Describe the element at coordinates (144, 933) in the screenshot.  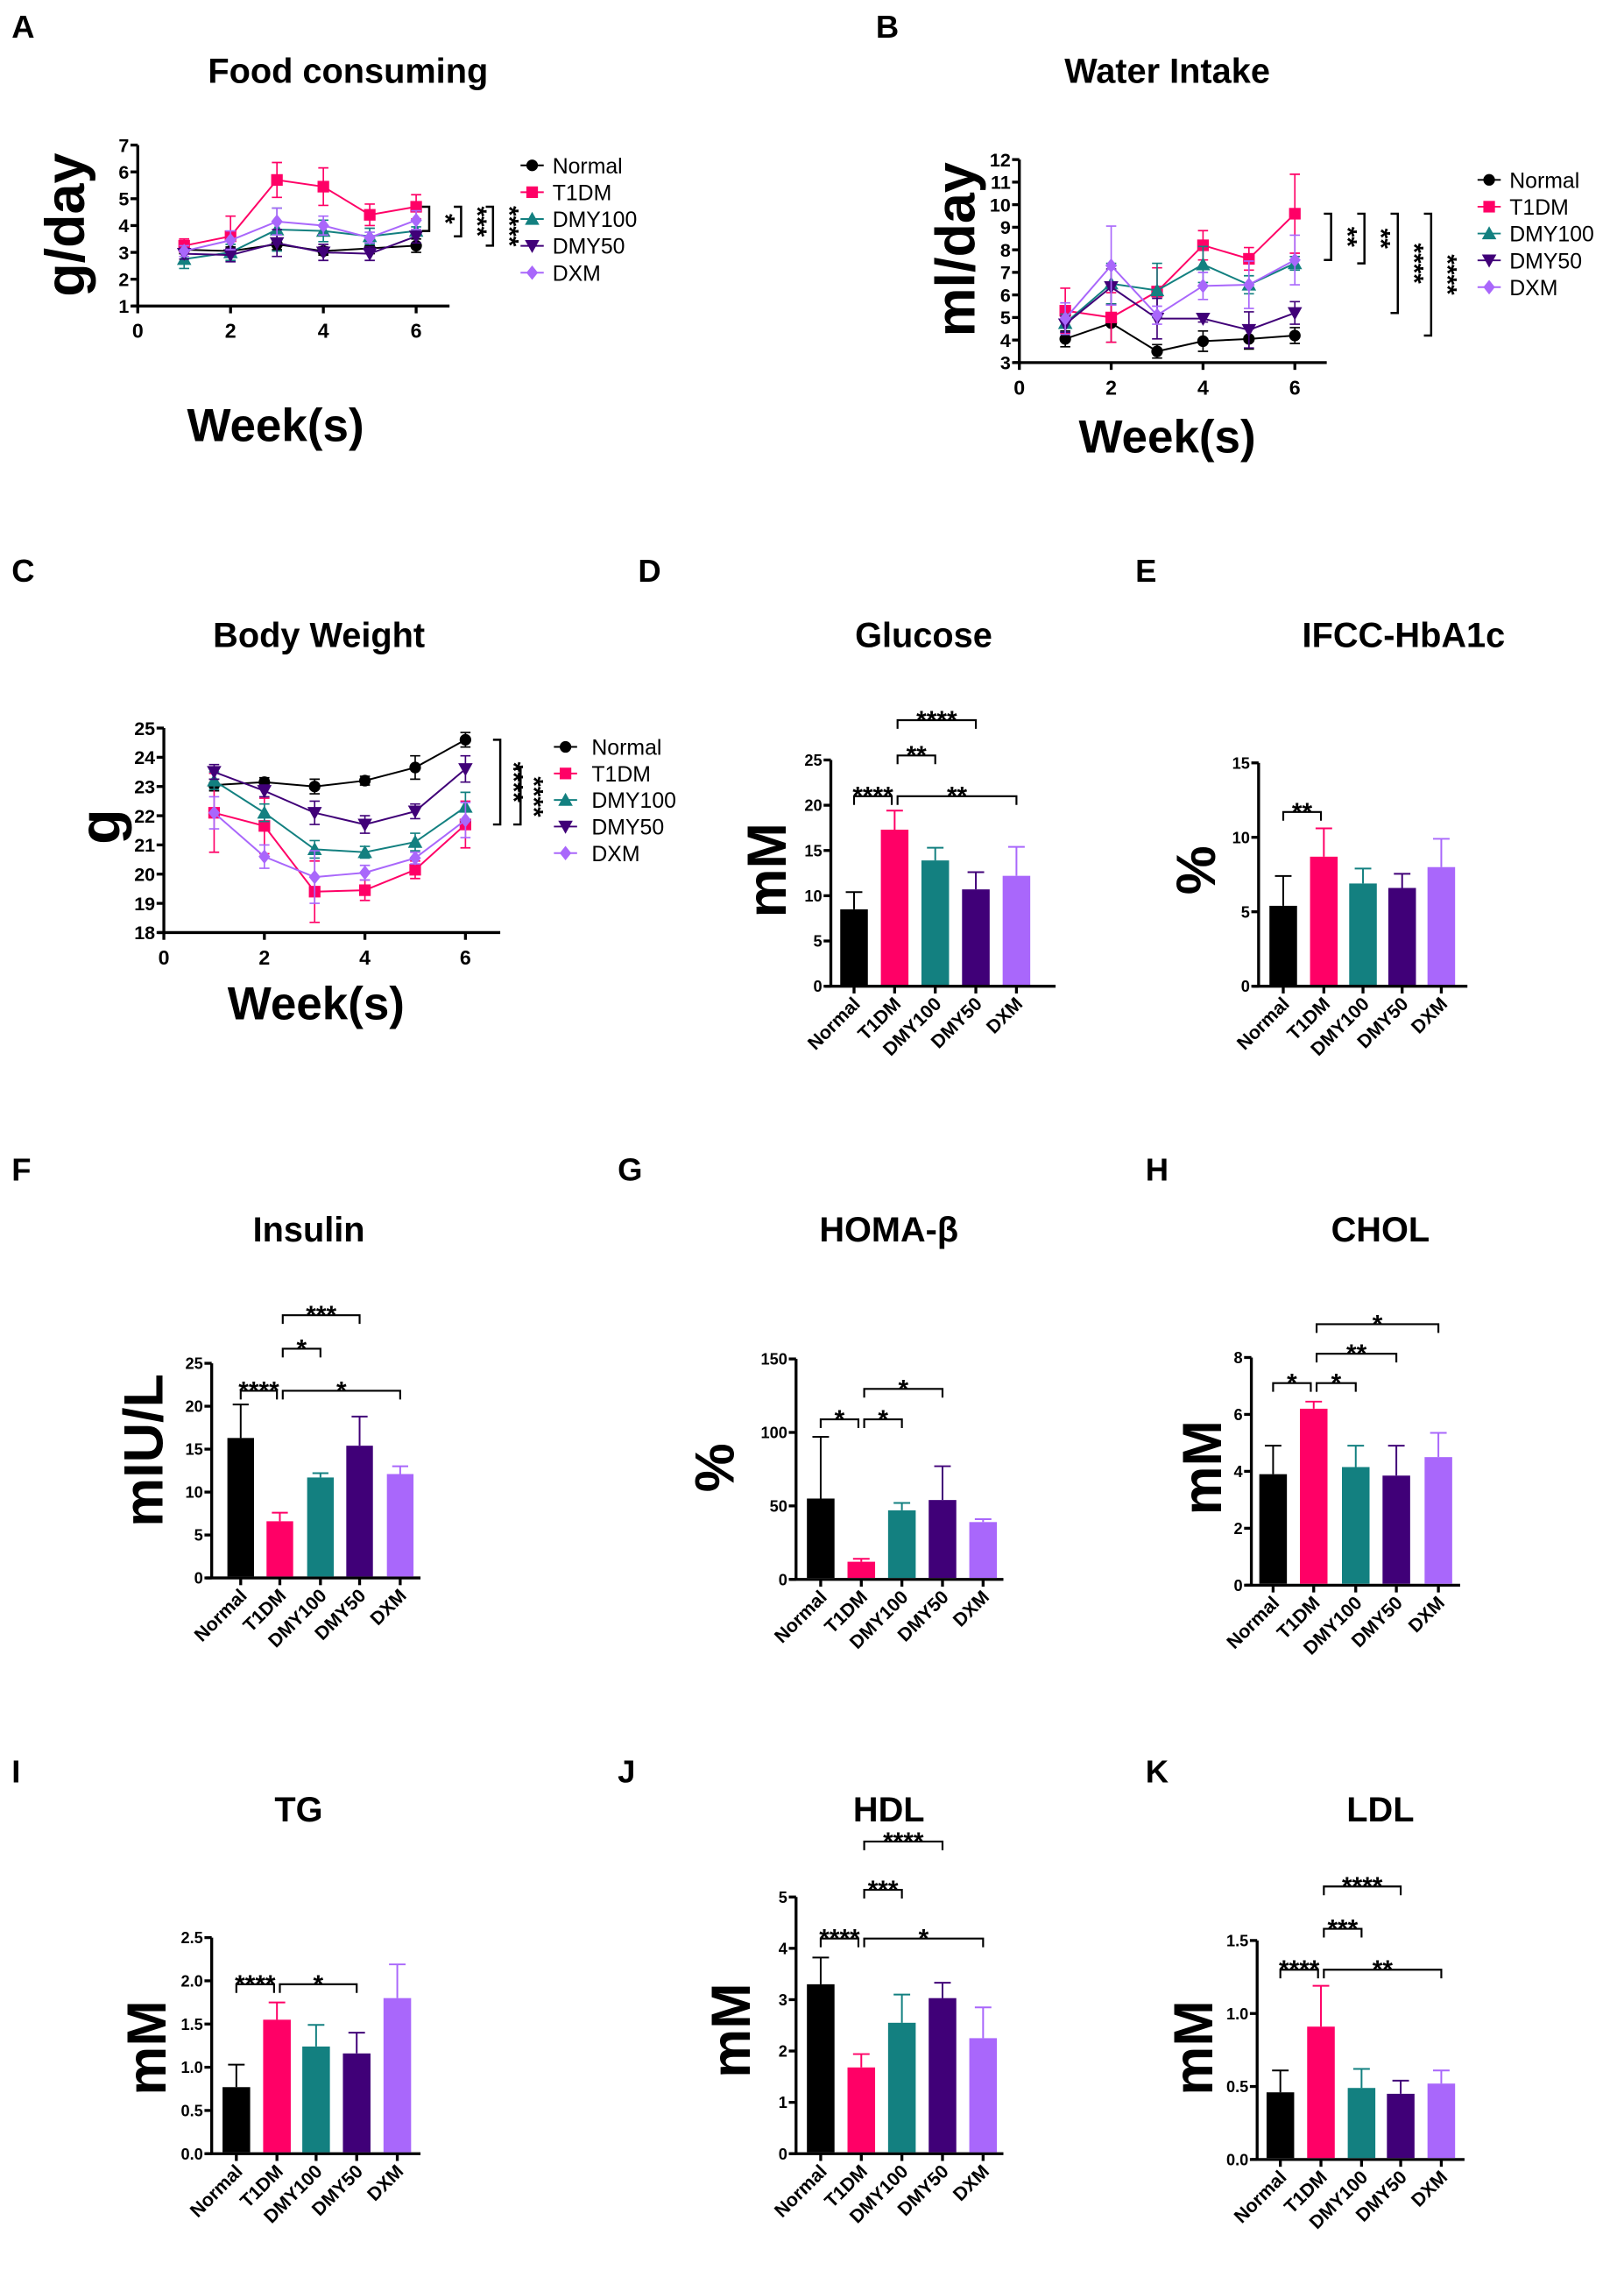
I see `y-tick-label: 18` at that location.